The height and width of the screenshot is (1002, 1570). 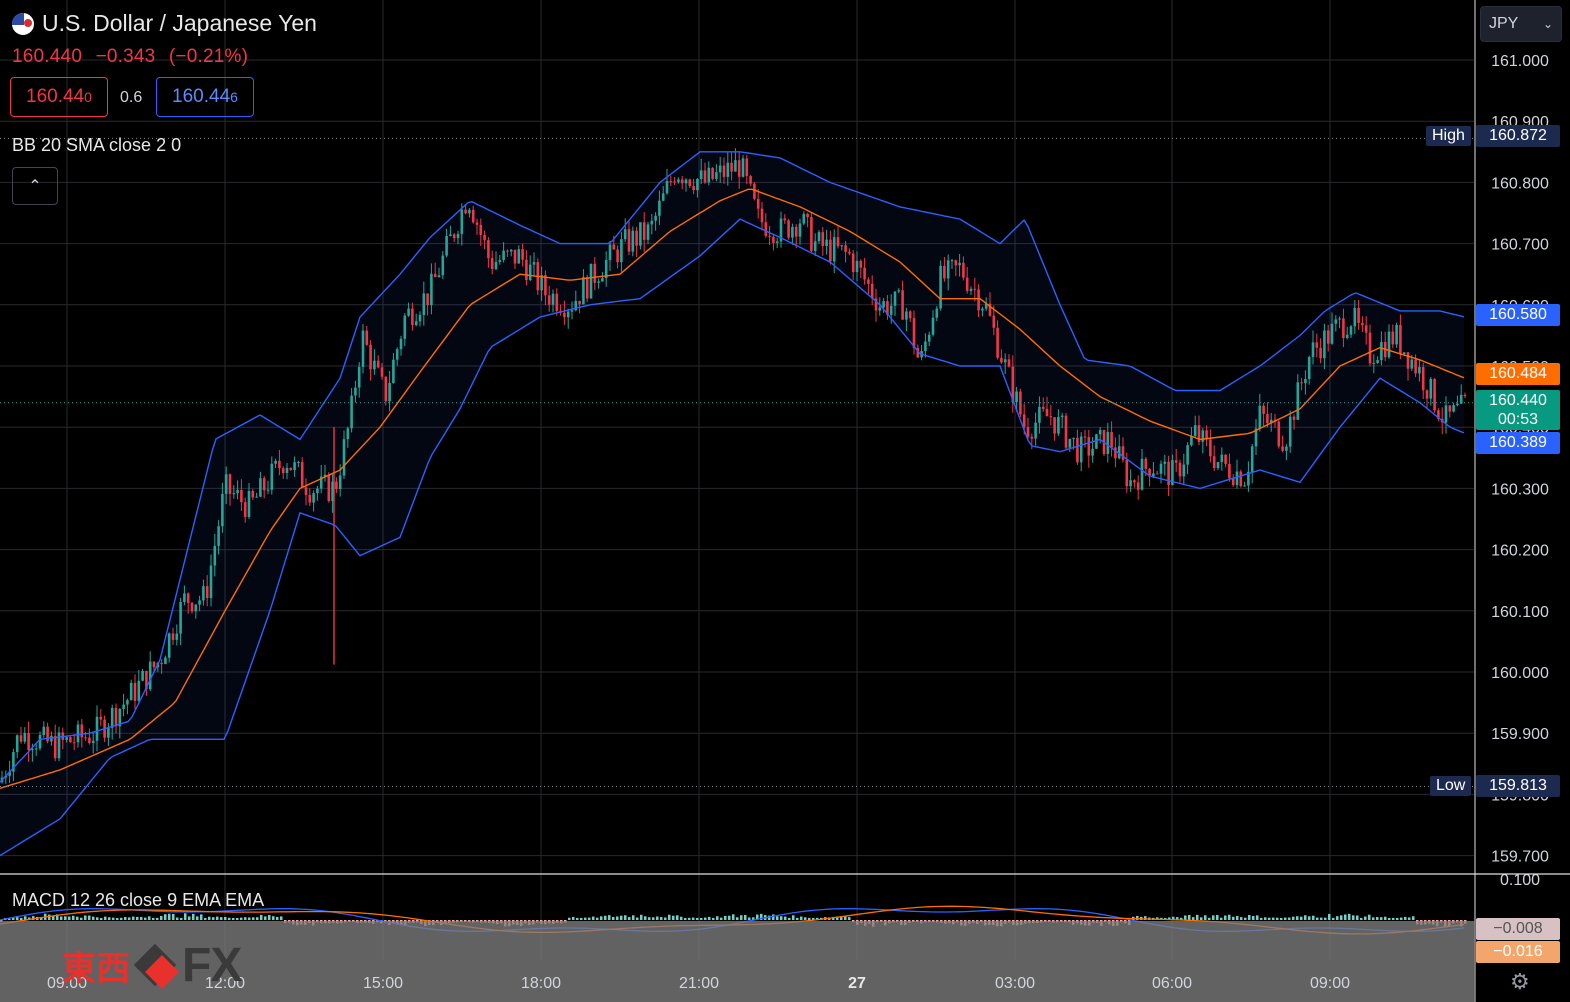 I want to click on watermark-kanji: 東西, so click(x=96, y=969).